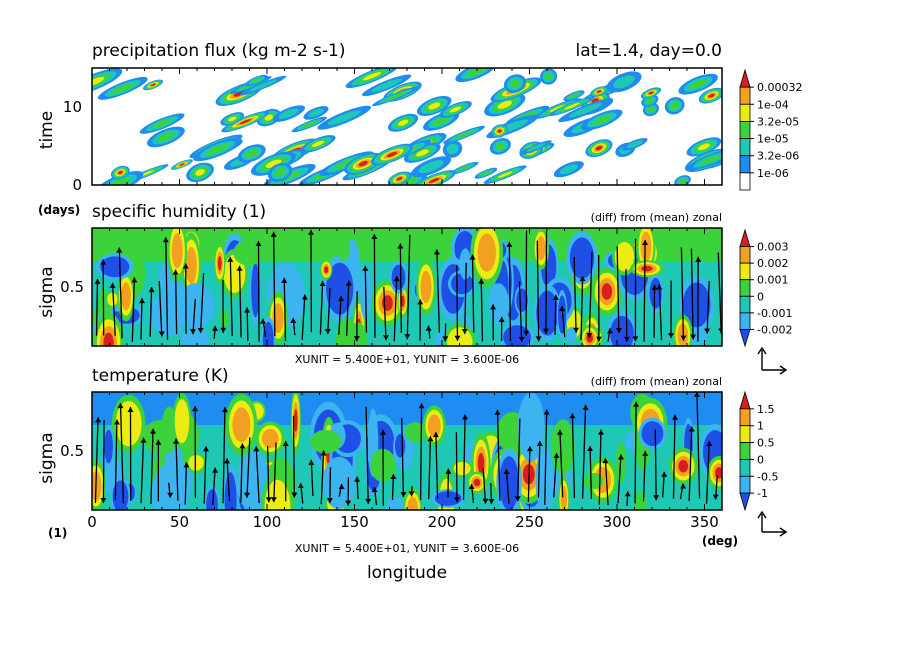 This screenshot has height=654, width=904. Describe the element at coordinates (47, 457) in the screenshot. I see `ylabel-sigma-temperature: sigma` at that location.